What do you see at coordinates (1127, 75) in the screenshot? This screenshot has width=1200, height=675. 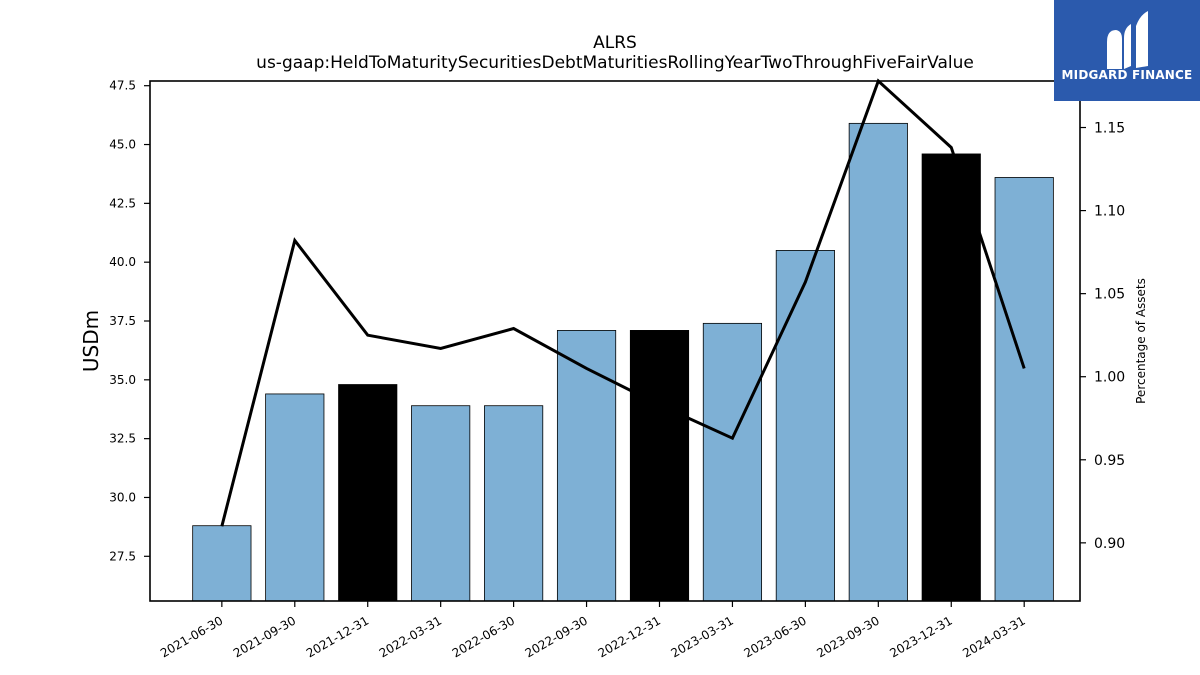 I see `logo-text: MIDGARD FINANCE` at bounding box center [1127, 75].